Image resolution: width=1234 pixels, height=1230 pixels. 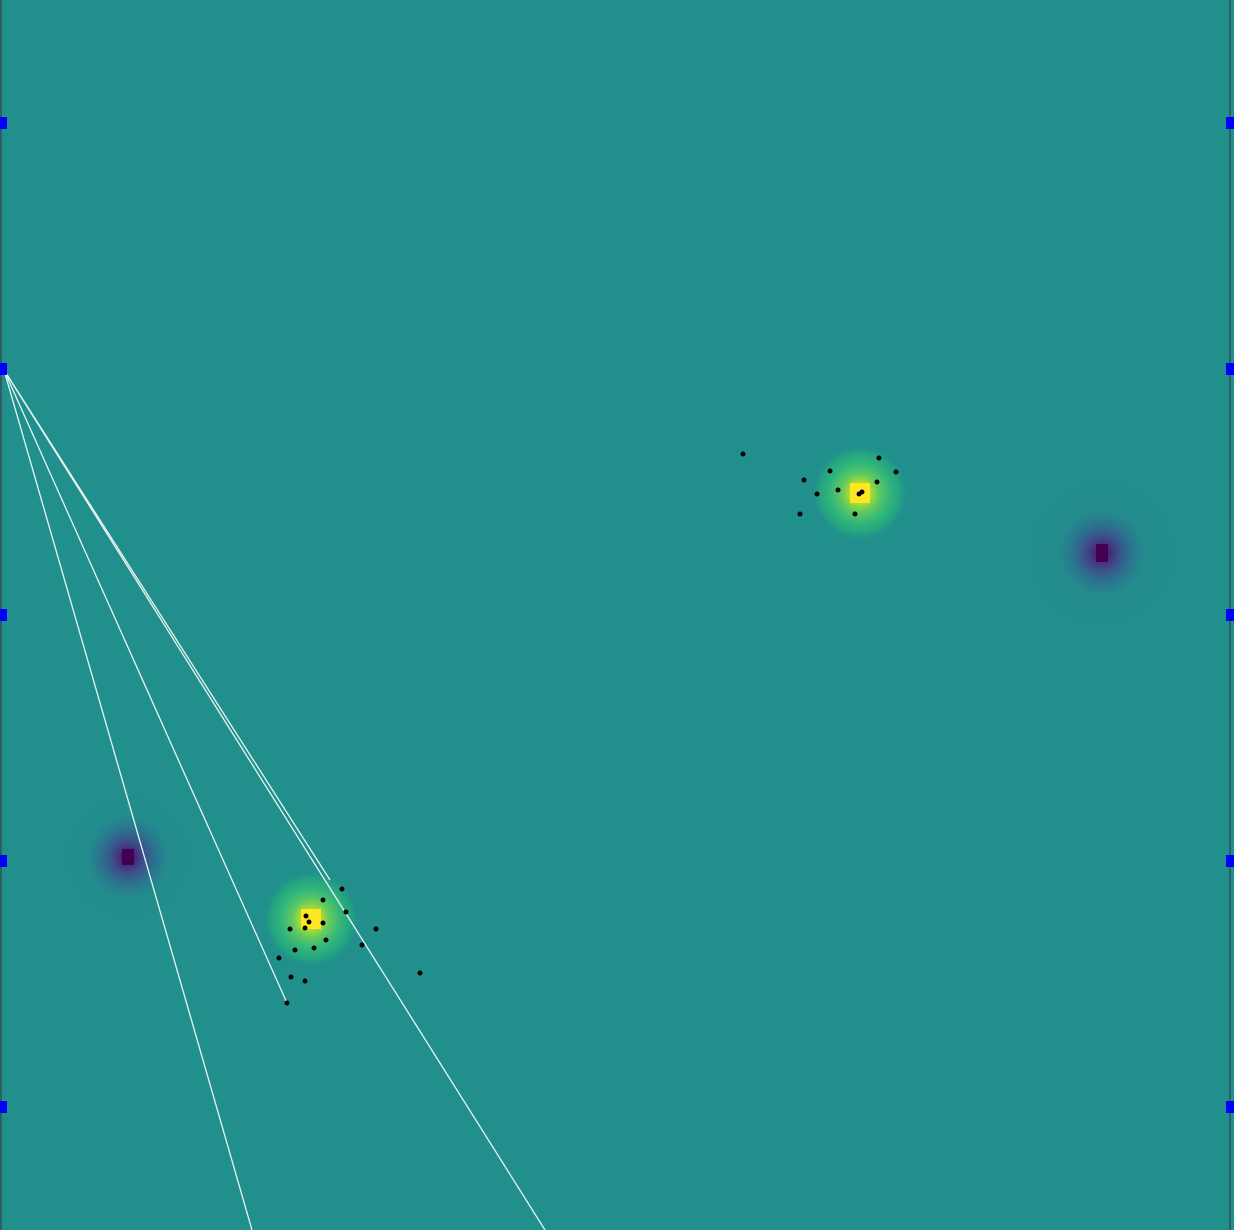 I want to click on right-markers, so click(x=1230, y=615).